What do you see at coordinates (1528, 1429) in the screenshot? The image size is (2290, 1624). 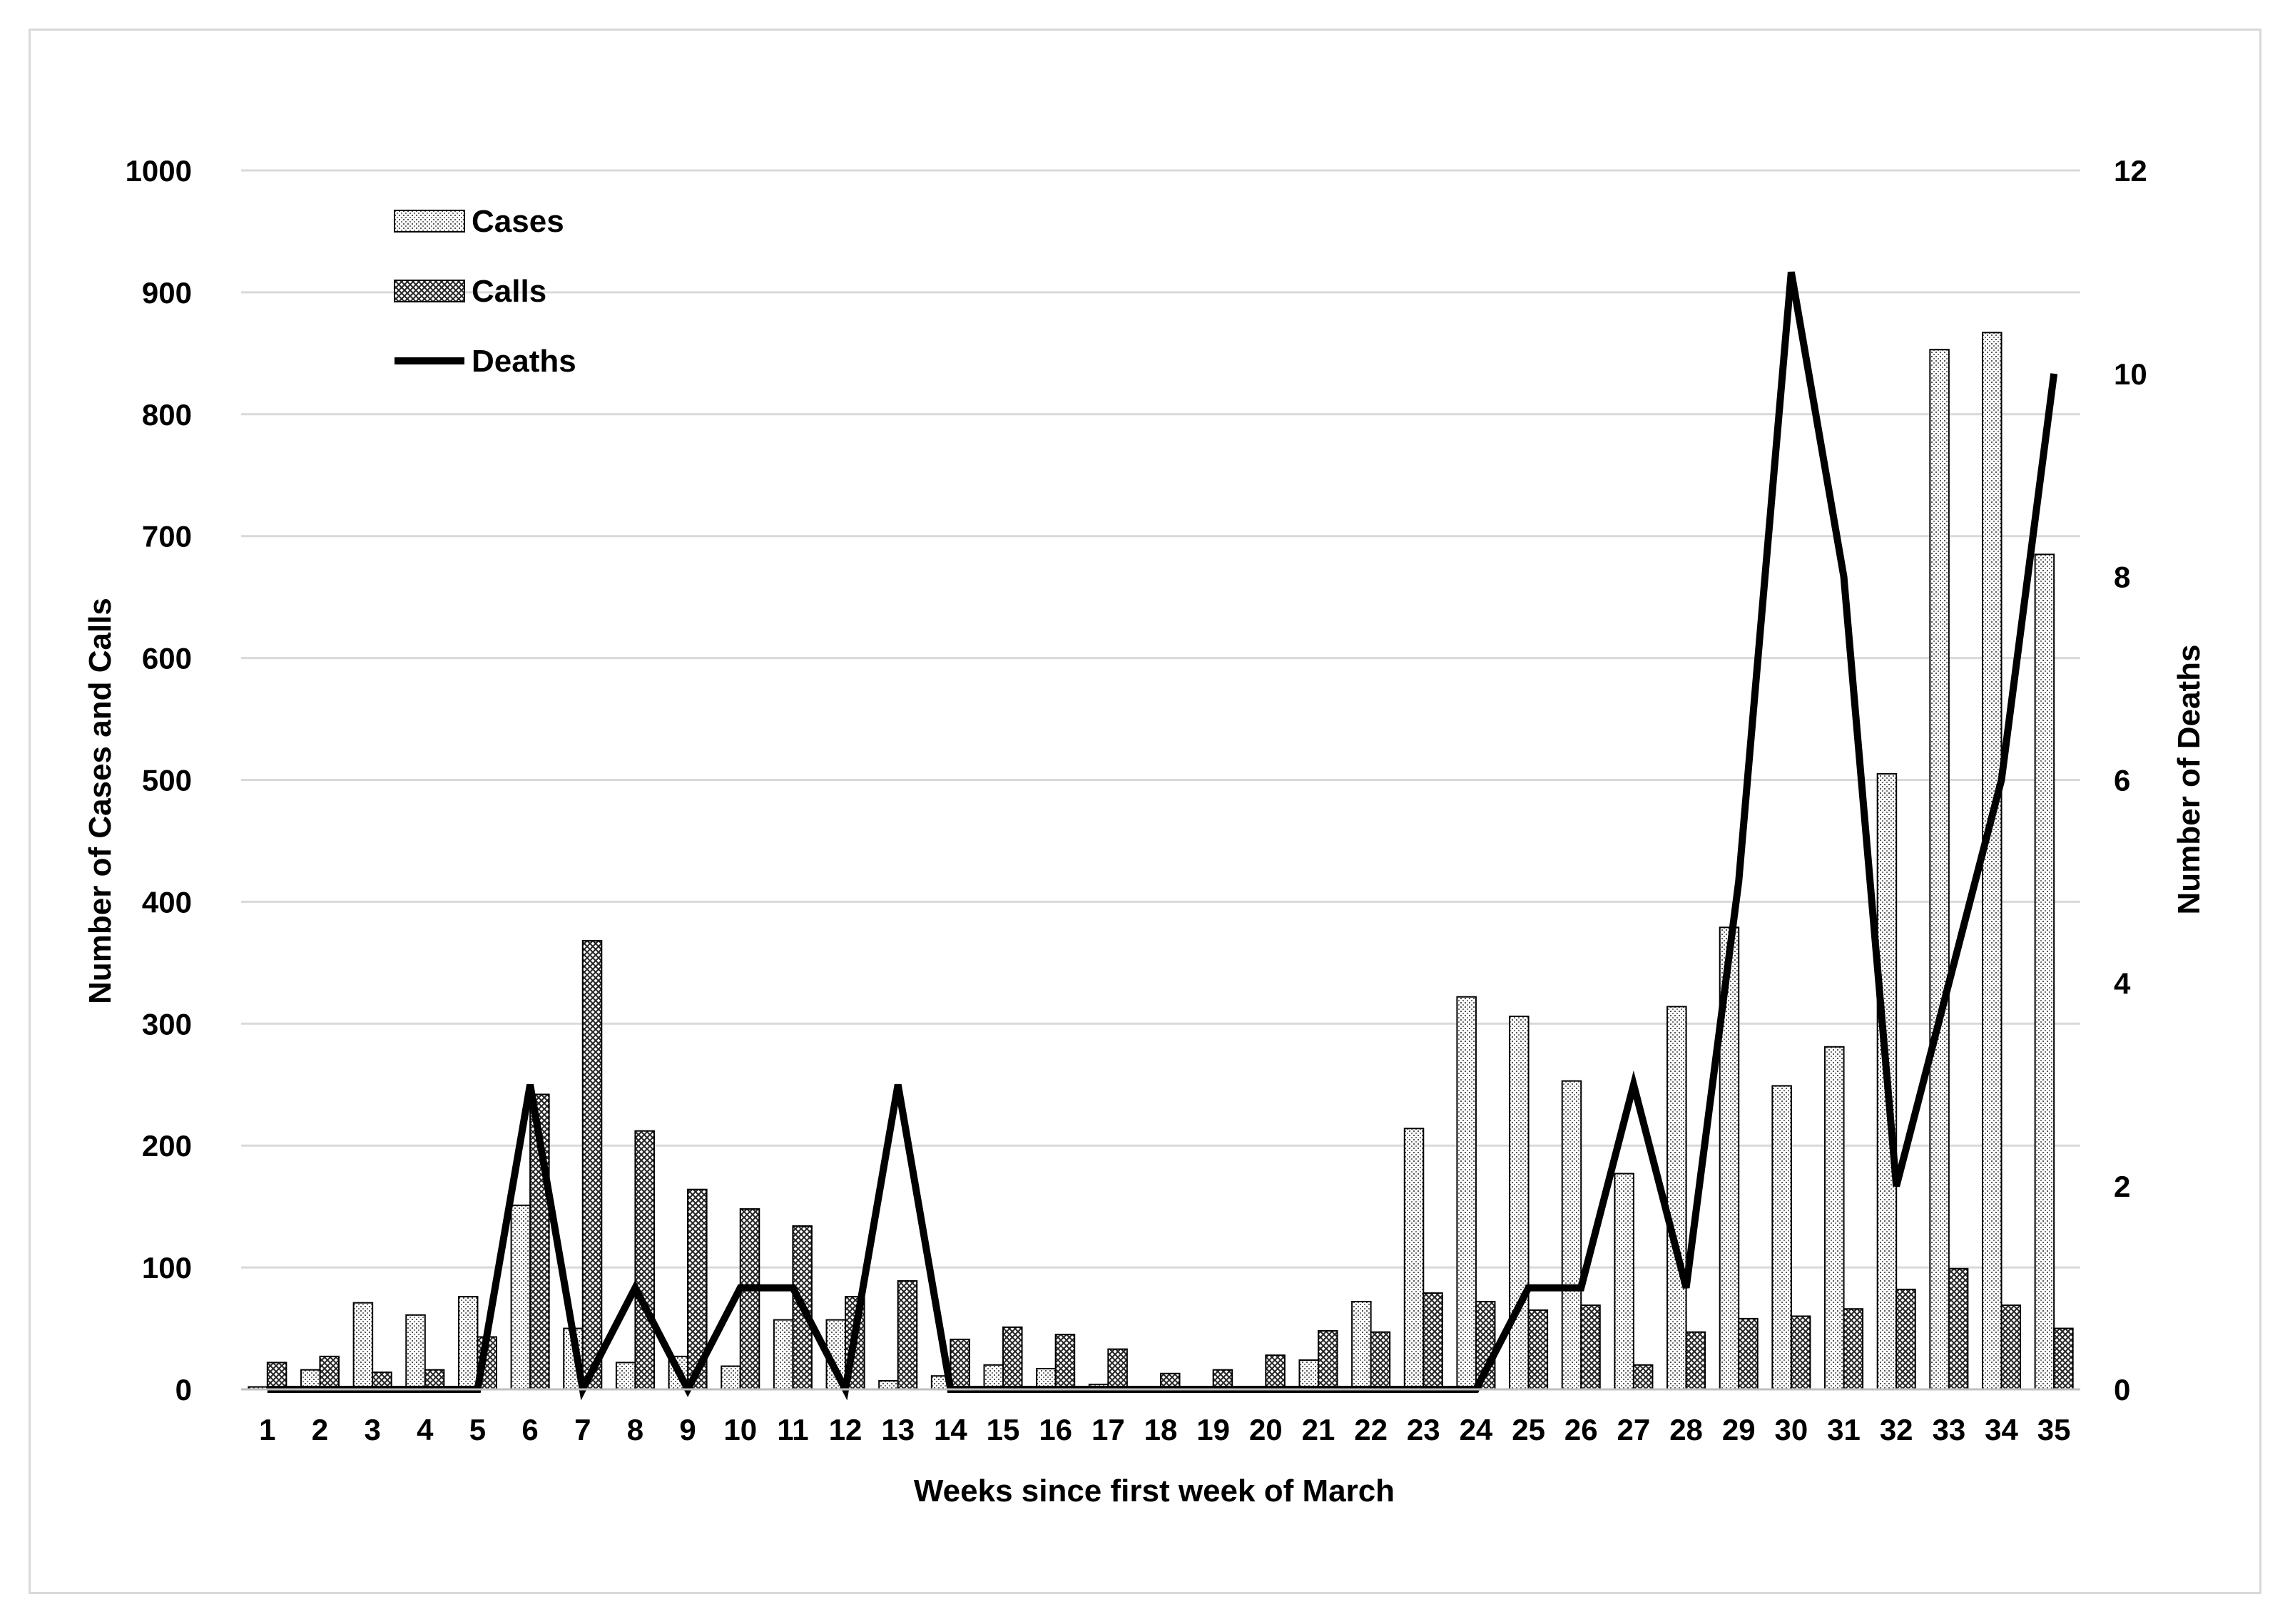 I see `x-tick-label: 25` at bounding box center [1528, 1429].